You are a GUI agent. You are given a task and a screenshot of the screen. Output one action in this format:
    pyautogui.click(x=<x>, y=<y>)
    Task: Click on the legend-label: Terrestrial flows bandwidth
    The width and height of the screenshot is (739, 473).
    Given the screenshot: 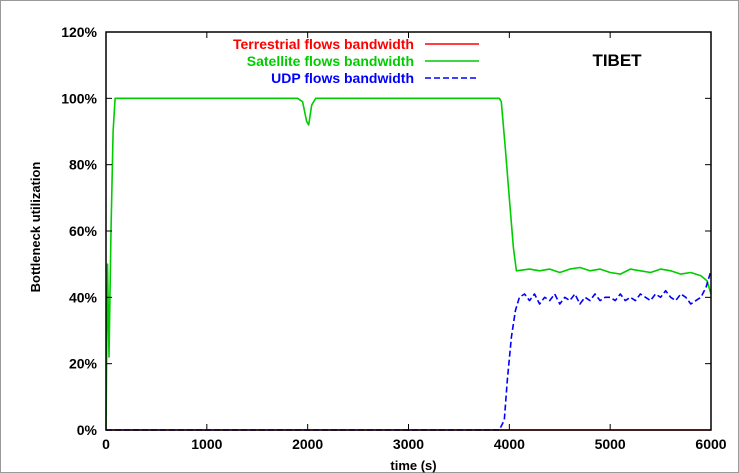 What is the action you would take?
    pyautogui.click(x=323, y=44)
    